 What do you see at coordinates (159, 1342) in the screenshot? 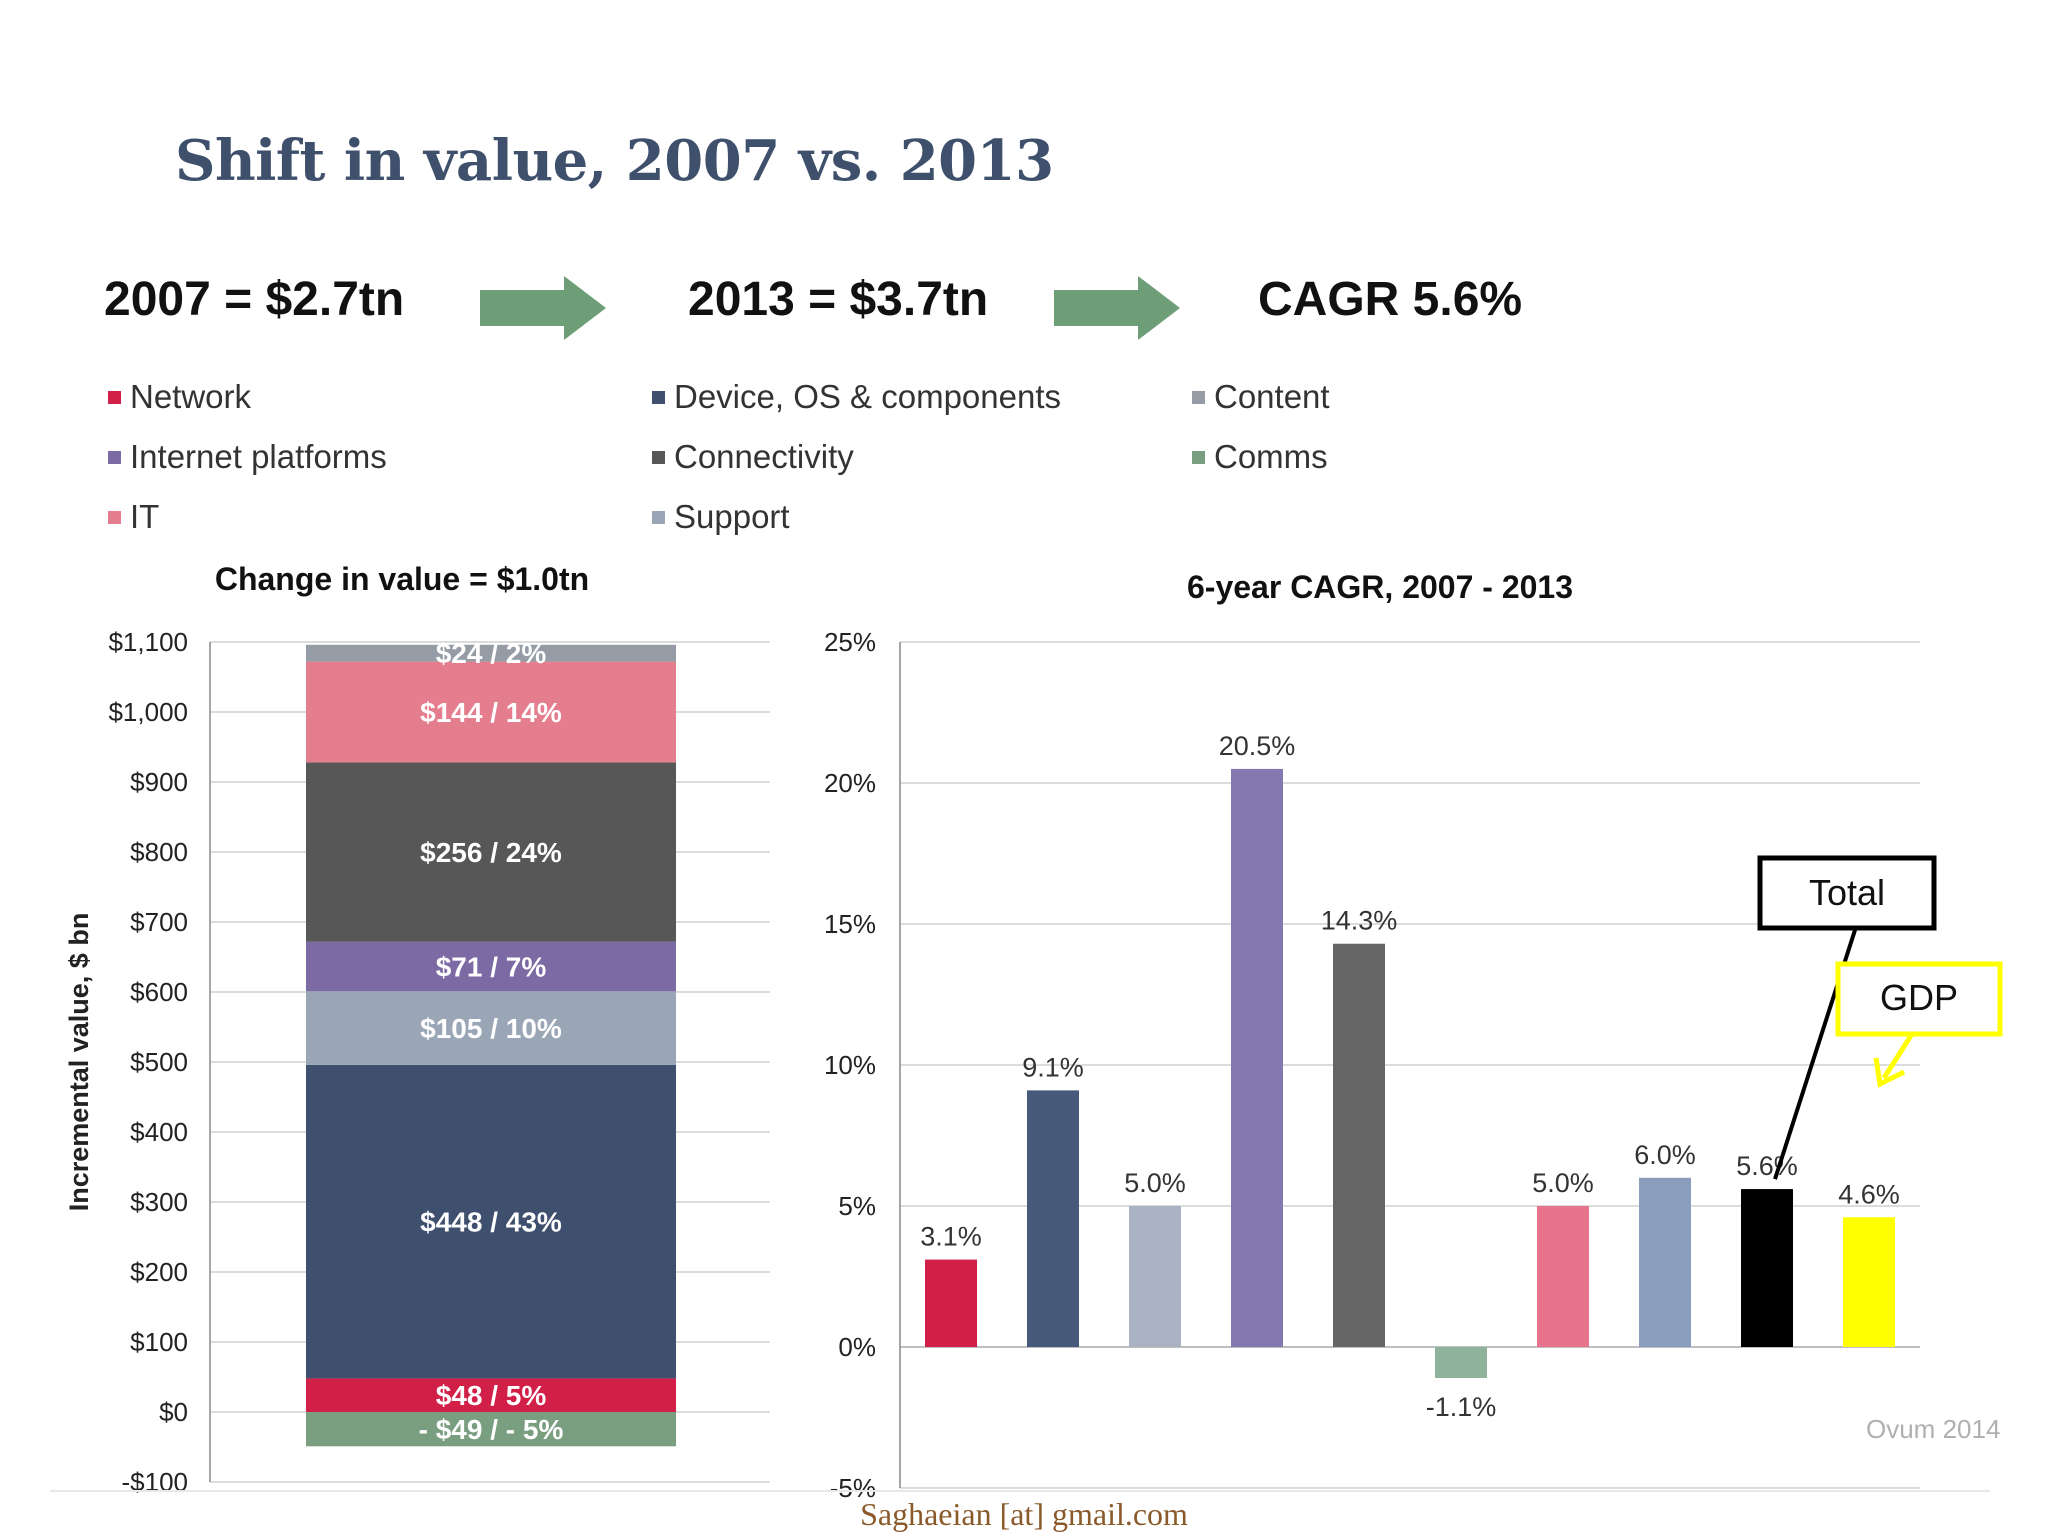
I see `y-tick-label: $100` at bounding box center [159, 1342].